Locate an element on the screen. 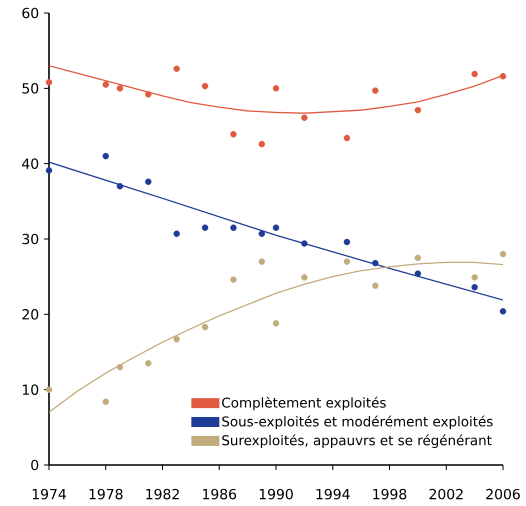  legend-label: Sous-exploités et modérément exploités is located at coordinates (357, 423).